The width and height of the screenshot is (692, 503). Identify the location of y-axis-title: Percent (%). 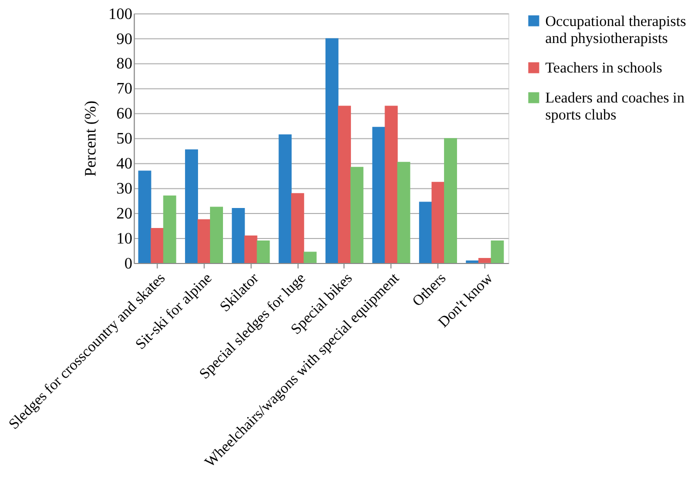
(91, 138).